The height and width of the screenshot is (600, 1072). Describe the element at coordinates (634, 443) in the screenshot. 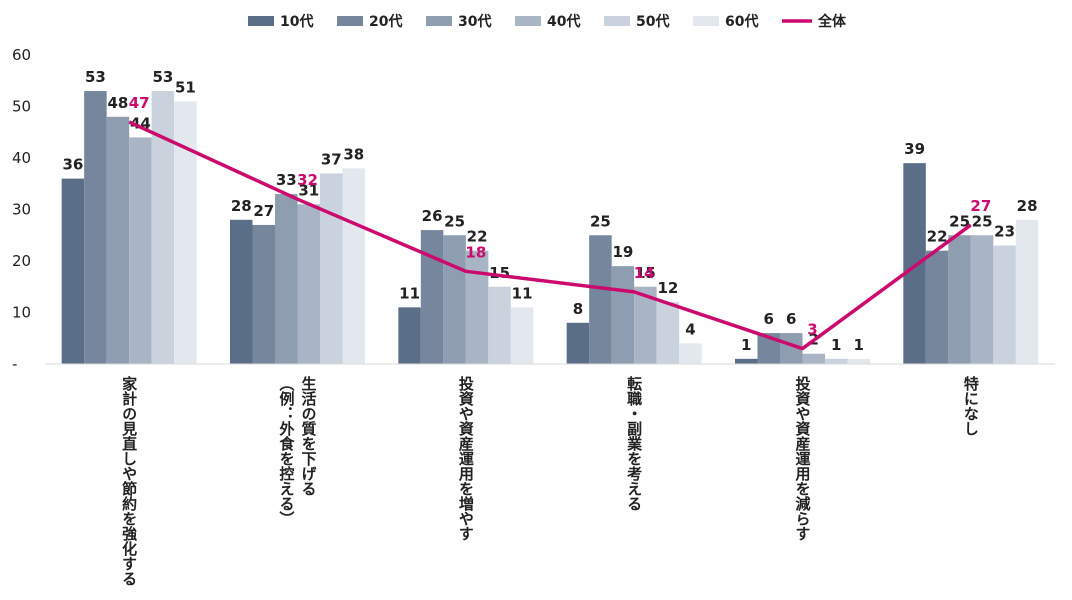

I see `category-label: 転職・副業を考える` at that location.